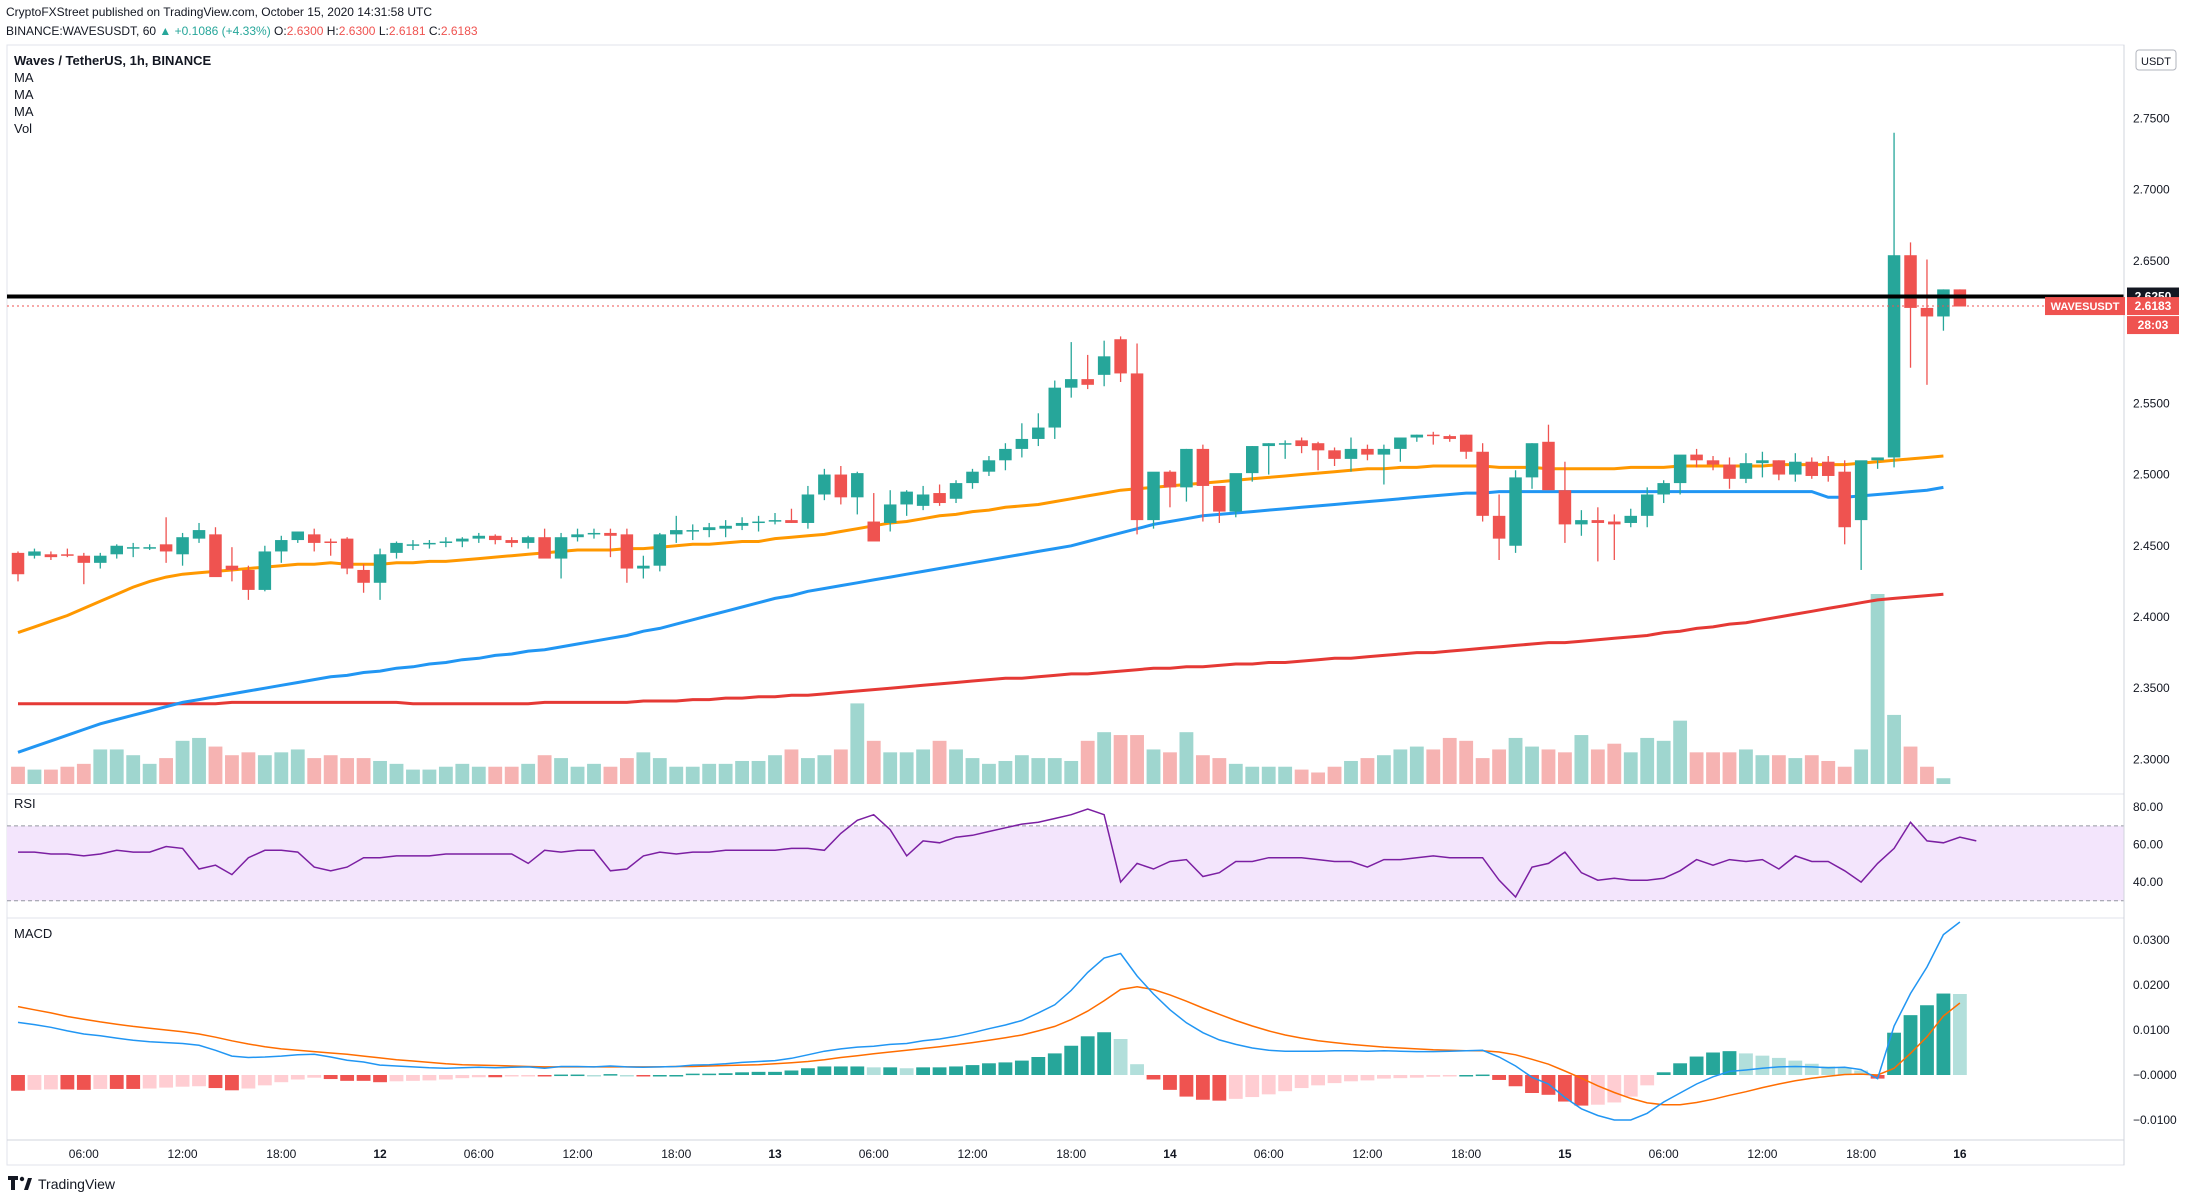 This screenshot has height=1201, width=2191. Describe the element at coordinates (407, 31) in the screenshot. I see `low-value: 2.6181` at that location.